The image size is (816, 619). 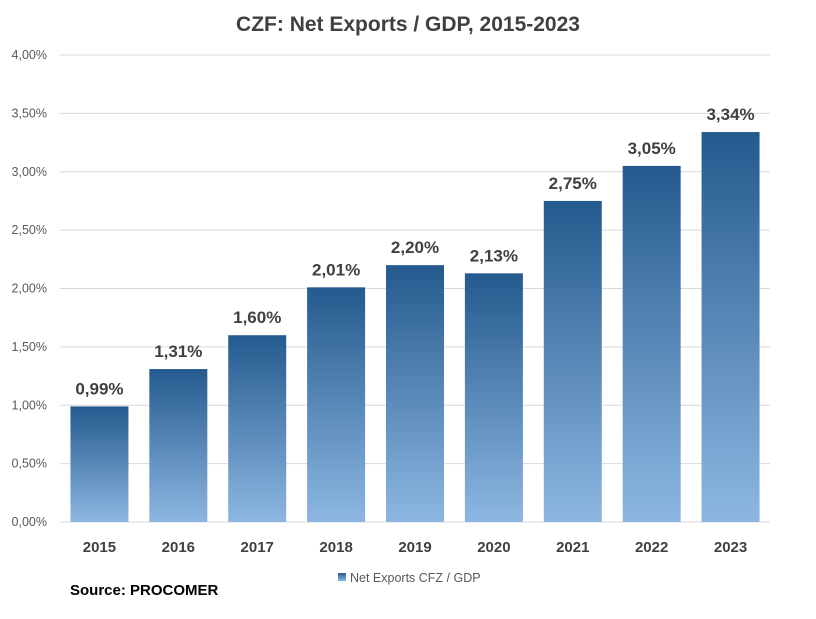 What do you see at coordinates (730, 114) in the screenshot?
I see `data-label: 3,34%` at bounding box center [730, 114].